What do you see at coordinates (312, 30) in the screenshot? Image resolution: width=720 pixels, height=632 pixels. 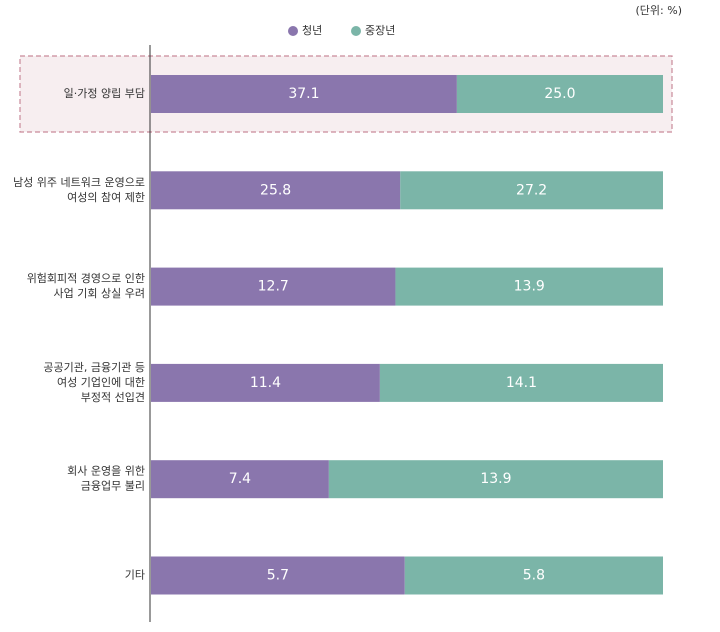 I see `legend-label: 청년` at bounding box center [312, 30].